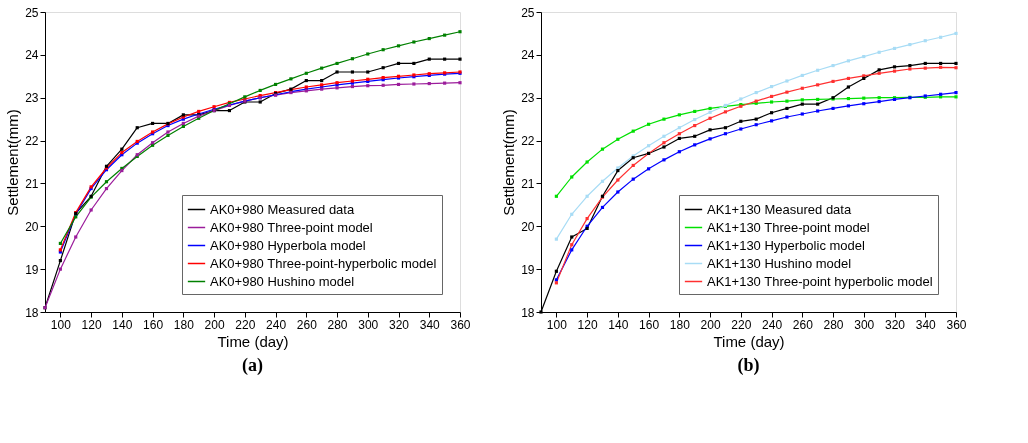 Image resolution: width=1028 pixels, height=443 pixels. What do you see at coordinates (282, 281) in the screenshot?
I see `legend-label: AK0+980 Hushino model` at bounding box center [282, 281].